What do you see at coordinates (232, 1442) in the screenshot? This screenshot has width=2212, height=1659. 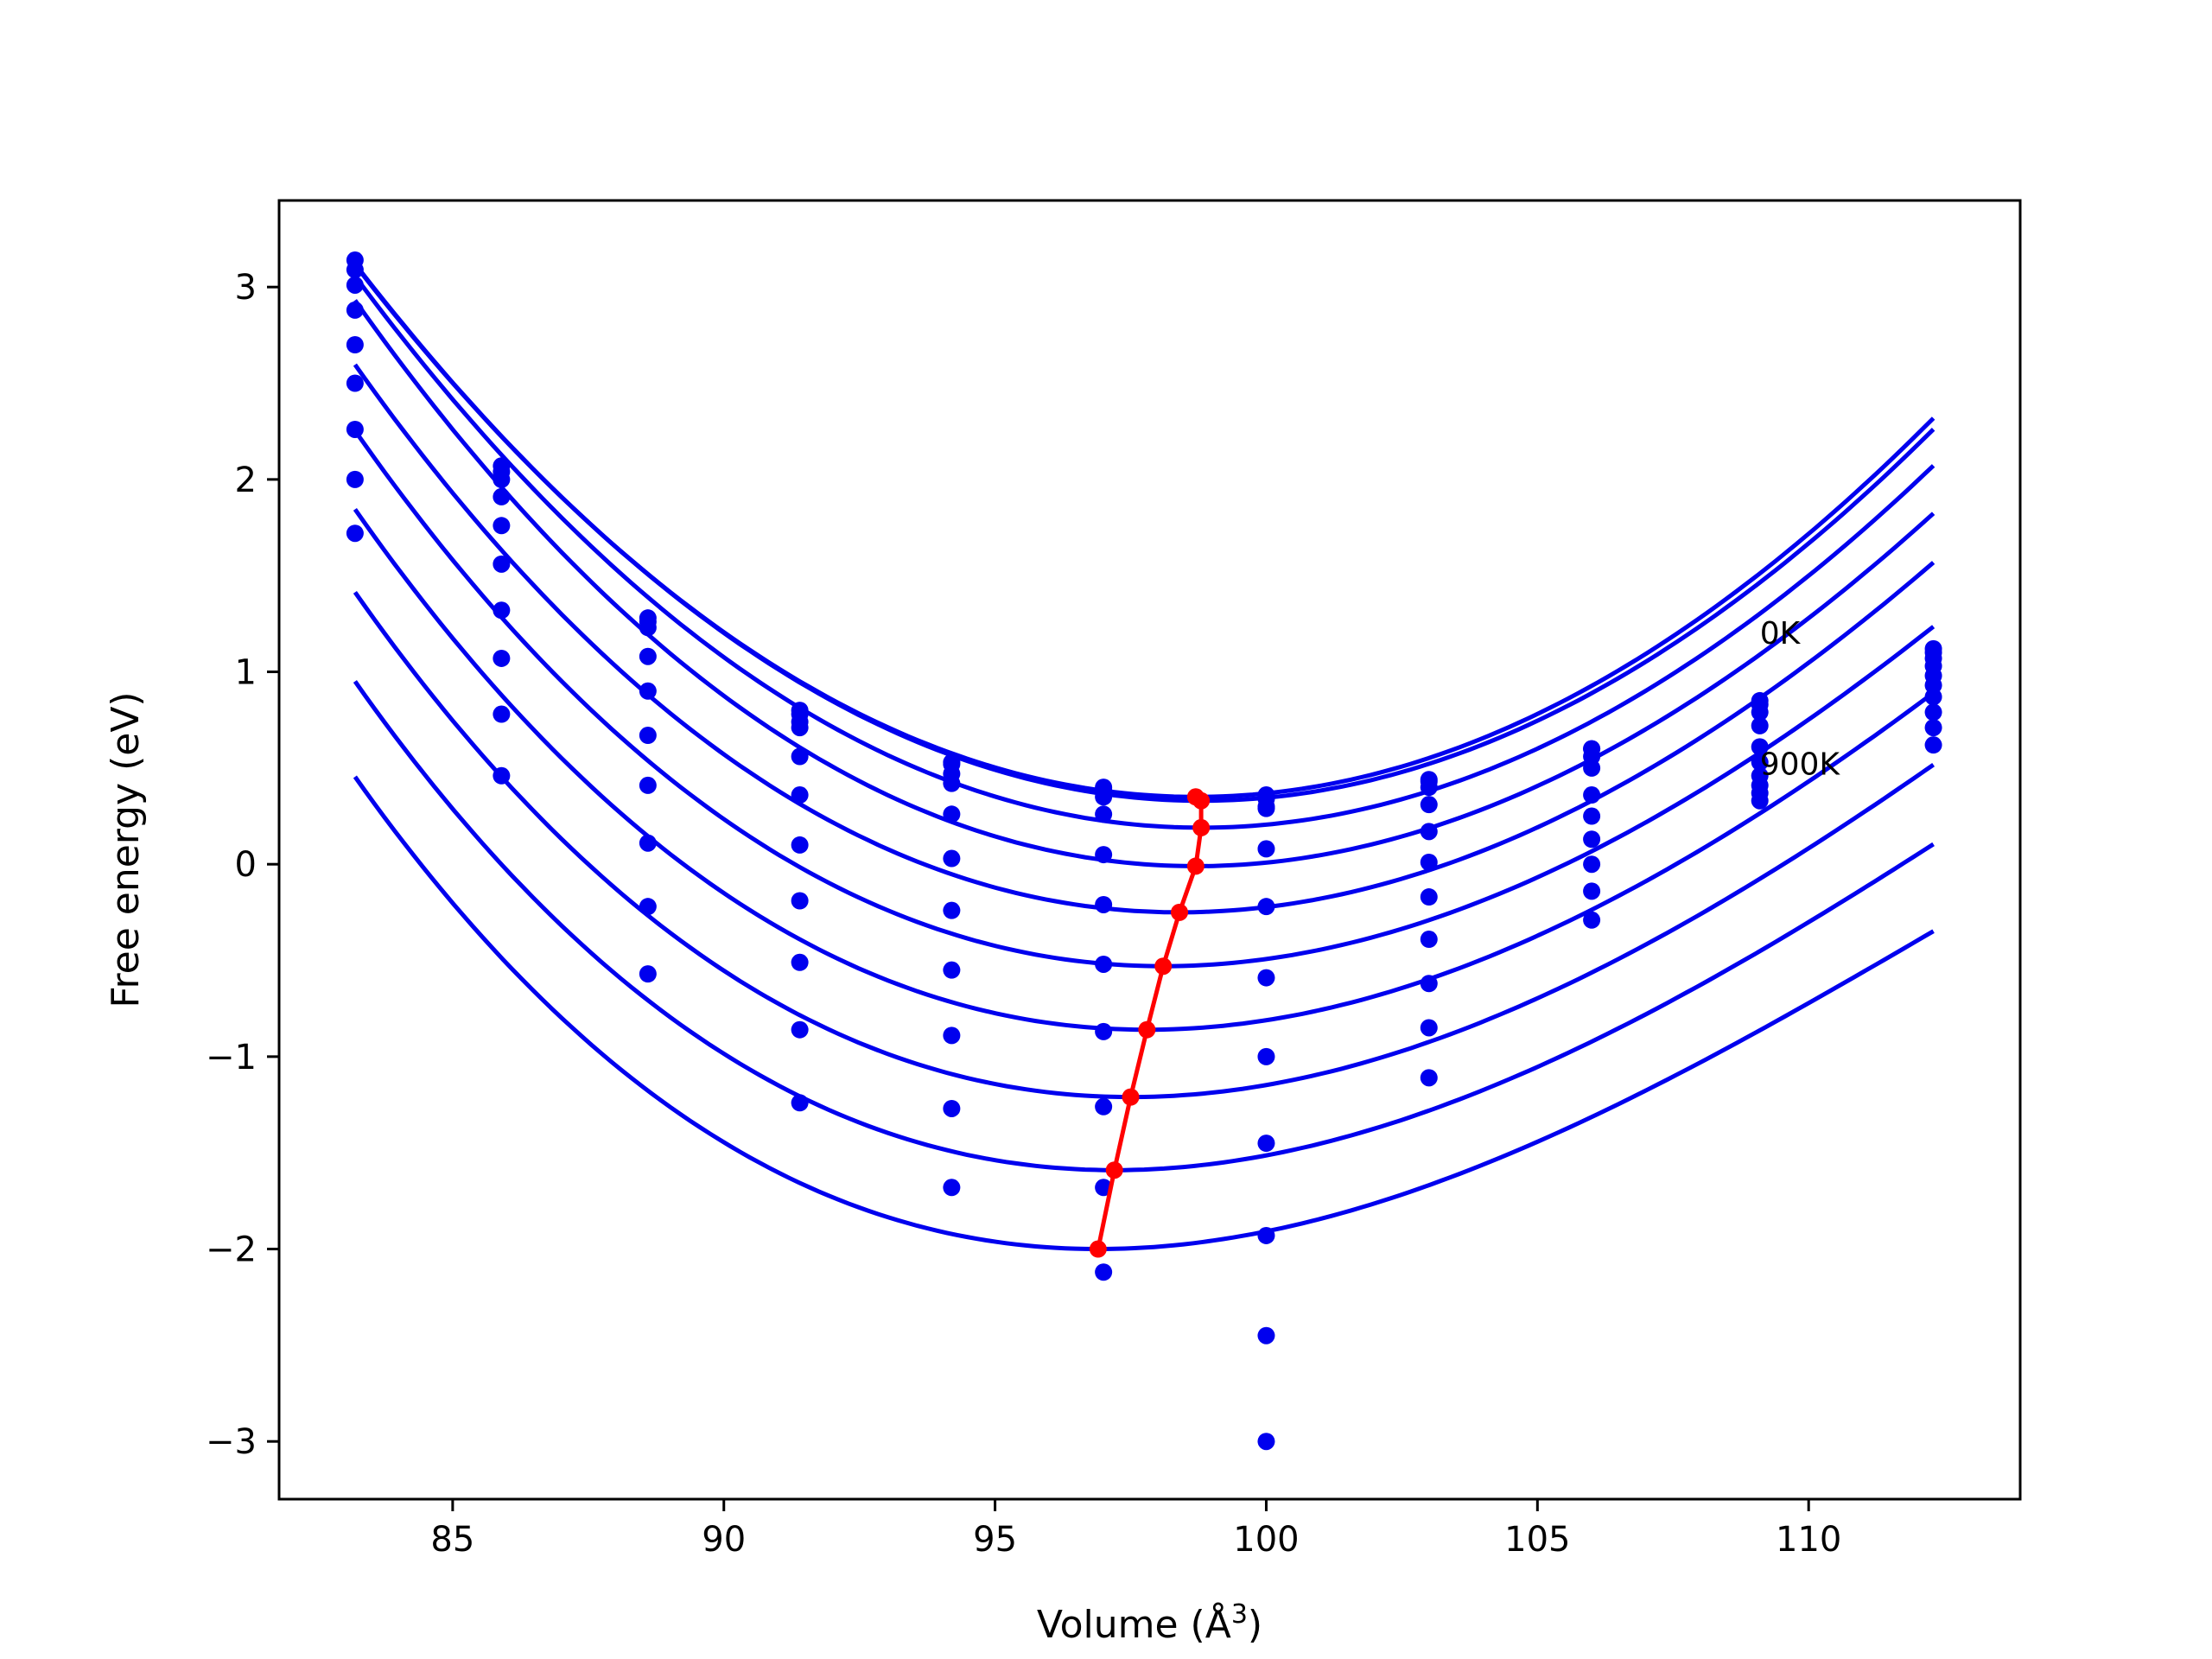 I see `y-tick-label: −3` at bounding box center [232, 1442].